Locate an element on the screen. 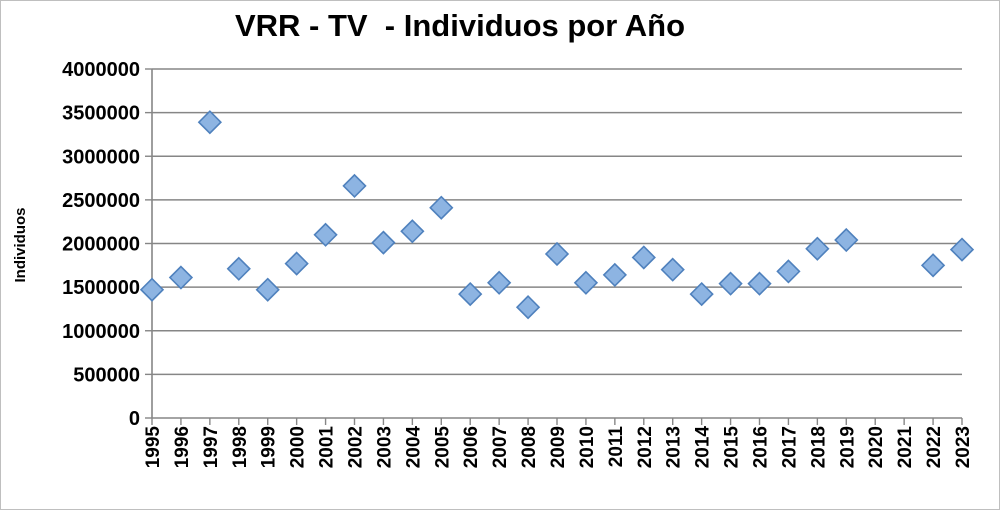  x-tick-label: 2012 is located at coordinates (645, 447).